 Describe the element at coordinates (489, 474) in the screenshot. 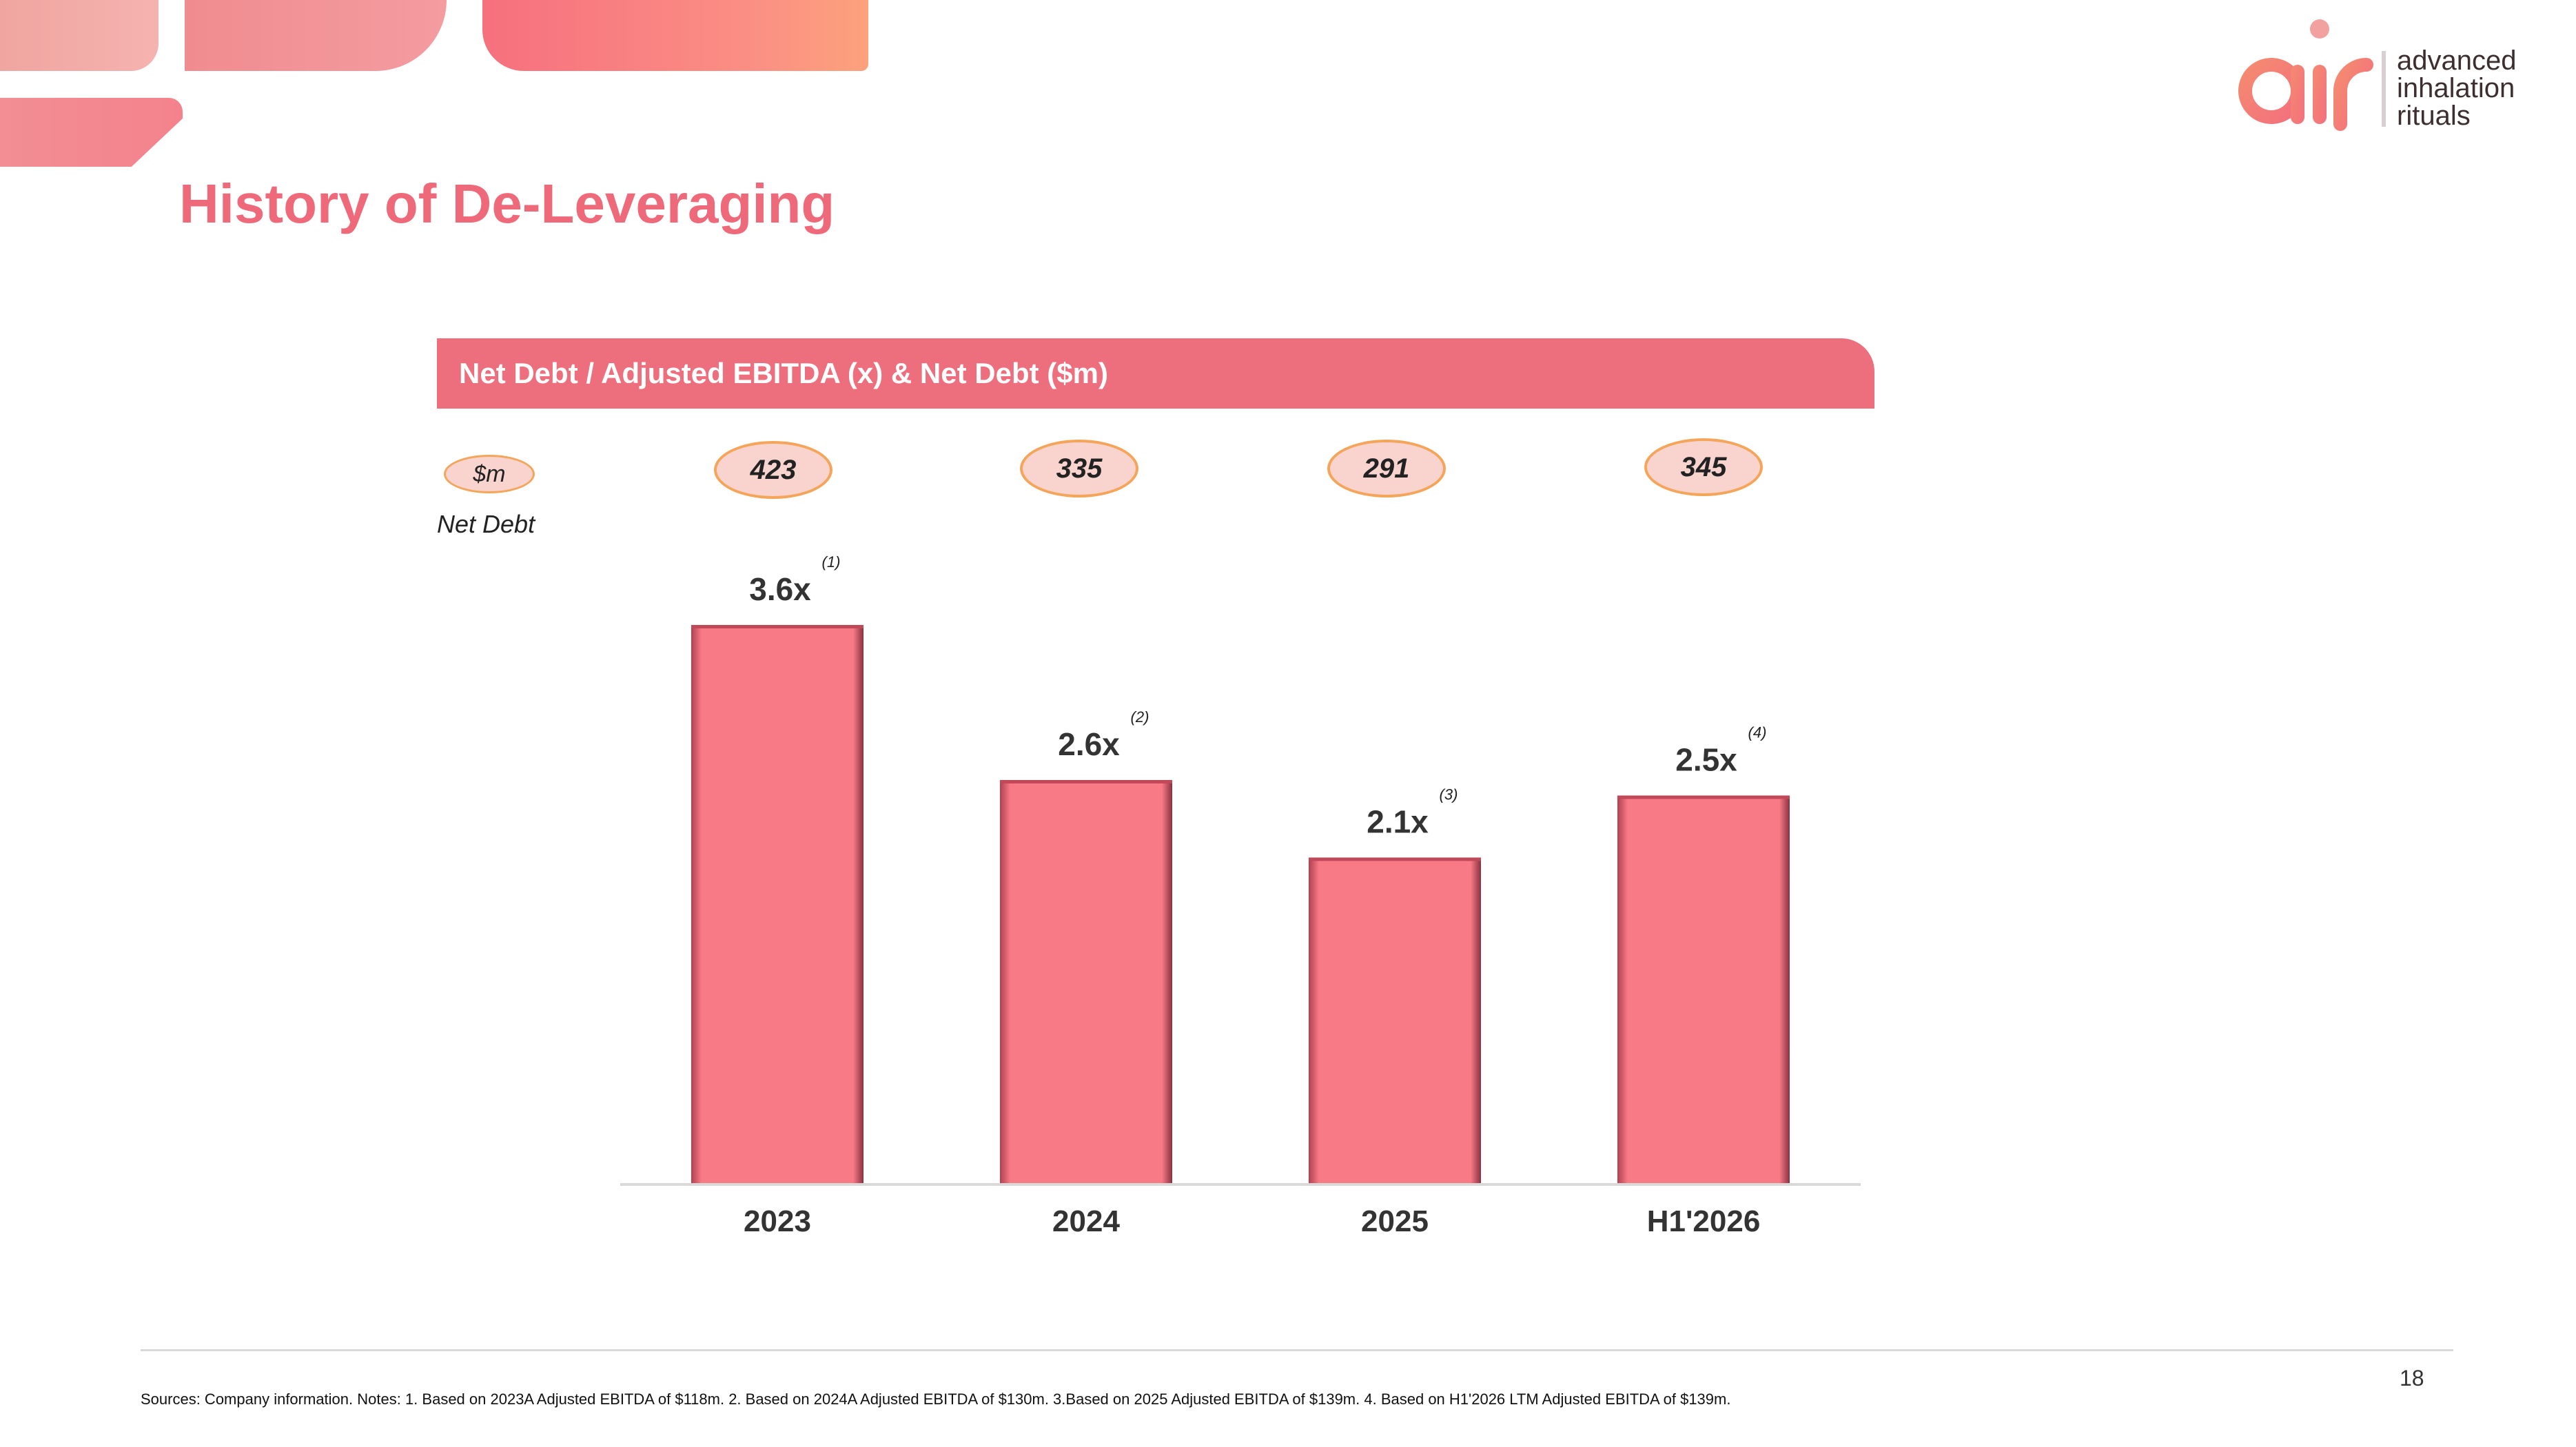

I see `unit-pill: $m` at that location.